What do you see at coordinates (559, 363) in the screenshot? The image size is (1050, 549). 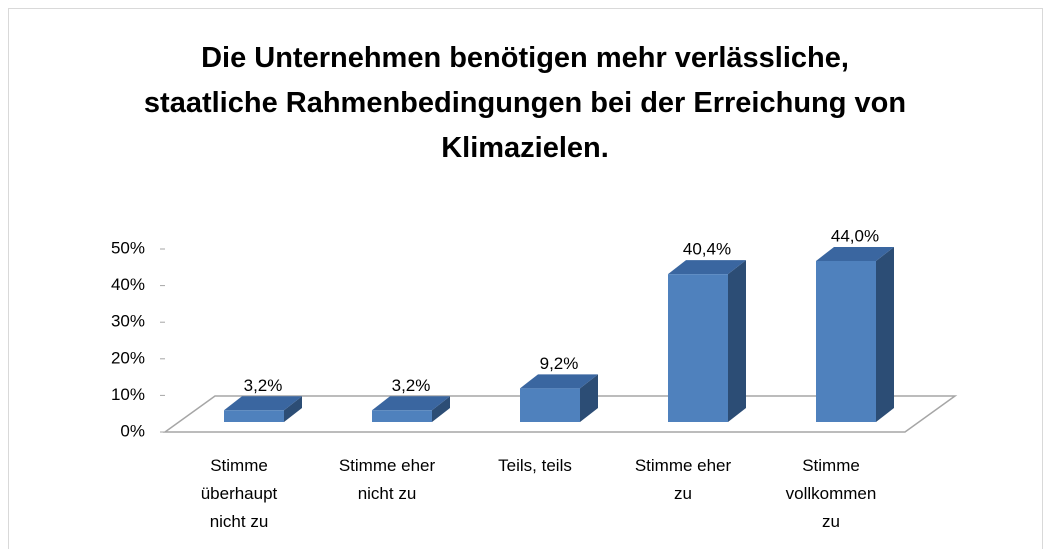 I see `data-label: 9,2%` at bounding box center [559, 363].